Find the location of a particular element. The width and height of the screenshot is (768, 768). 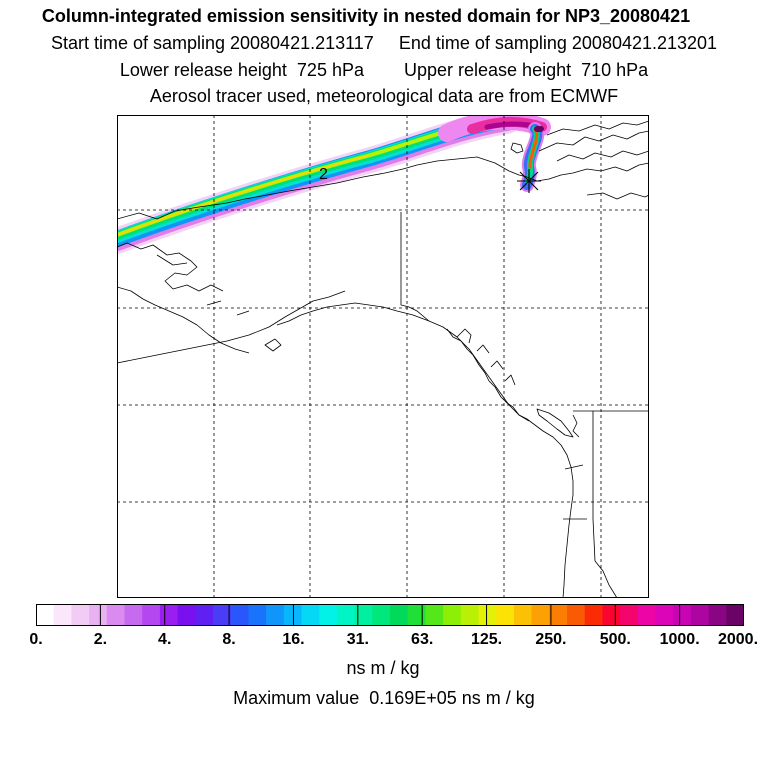

colorbar-tick-label: 16. is located at coordinates (293, 639).